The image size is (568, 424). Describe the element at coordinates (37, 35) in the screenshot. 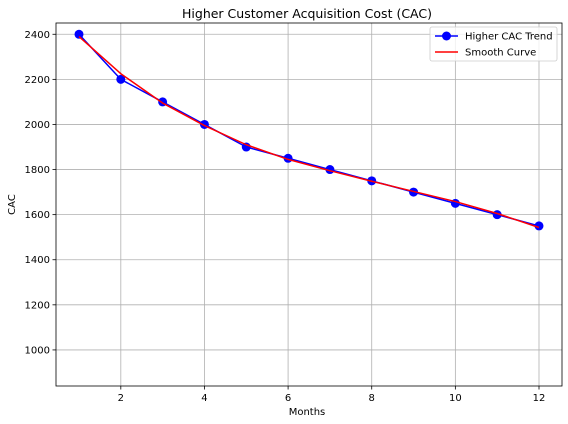

I see `y-tick-label: 2400` at that location.